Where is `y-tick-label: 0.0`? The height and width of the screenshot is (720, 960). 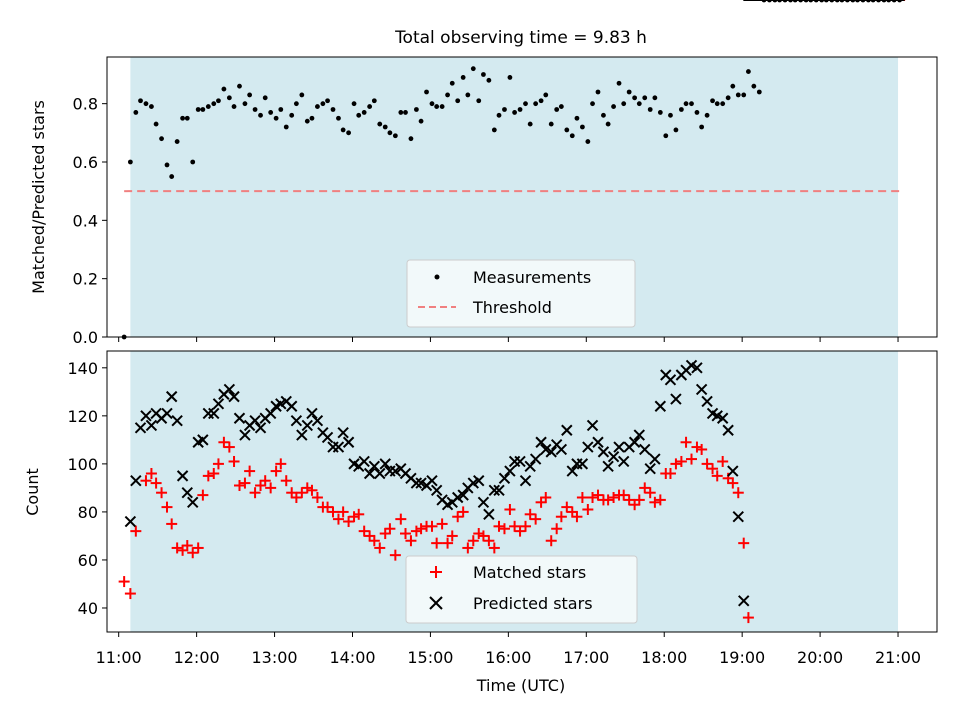 y-tick-label: 0.0 is located at coordinates (85, 337).